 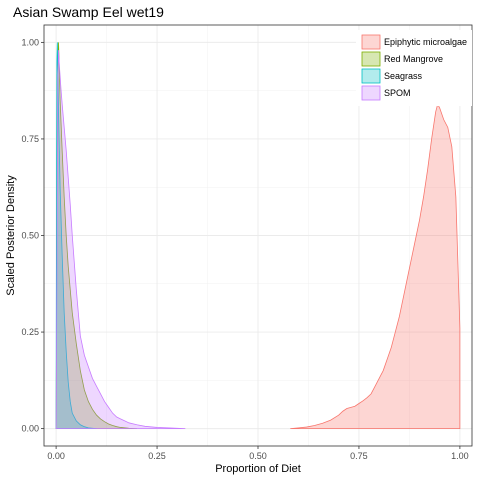 What do you see at coordinates (11, 235) in the screenshot?
I see `y-axis-label: Scaled Posterior Density` at bounding box center [11, 235].